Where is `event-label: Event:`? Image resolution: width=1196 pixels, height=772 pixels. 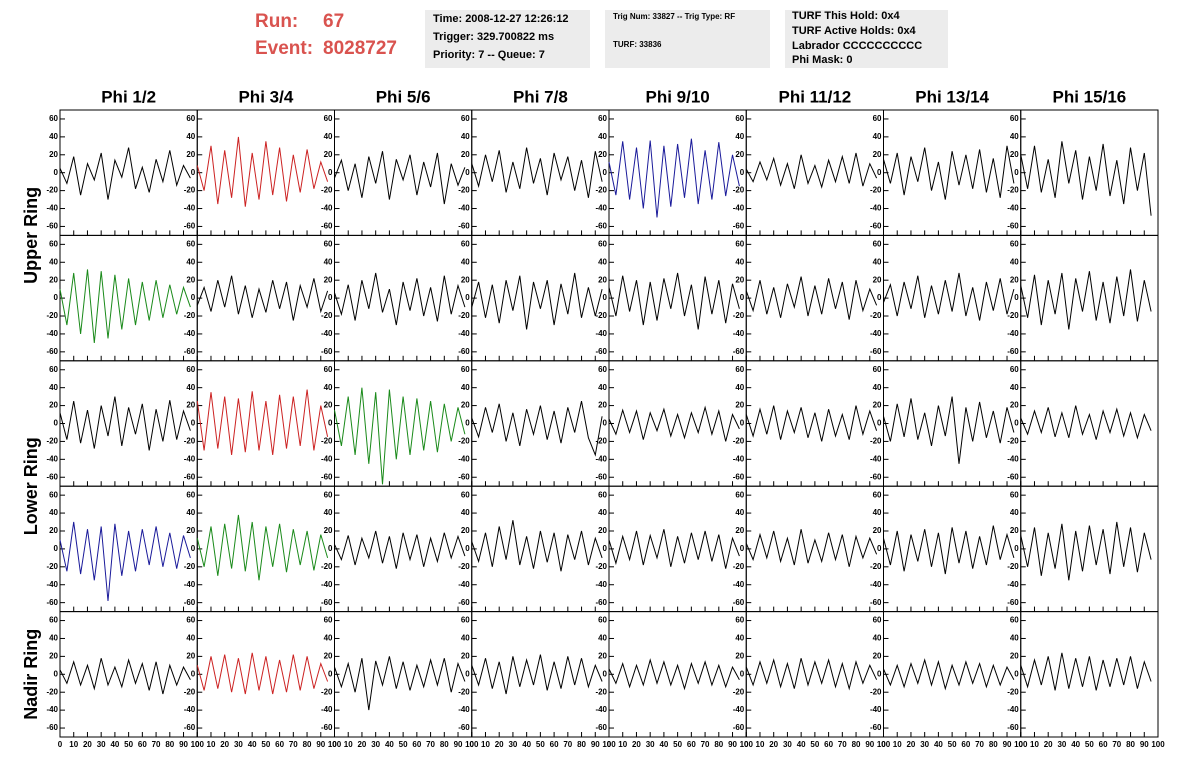 event-label: Event: is located at coordinates (284, 48).